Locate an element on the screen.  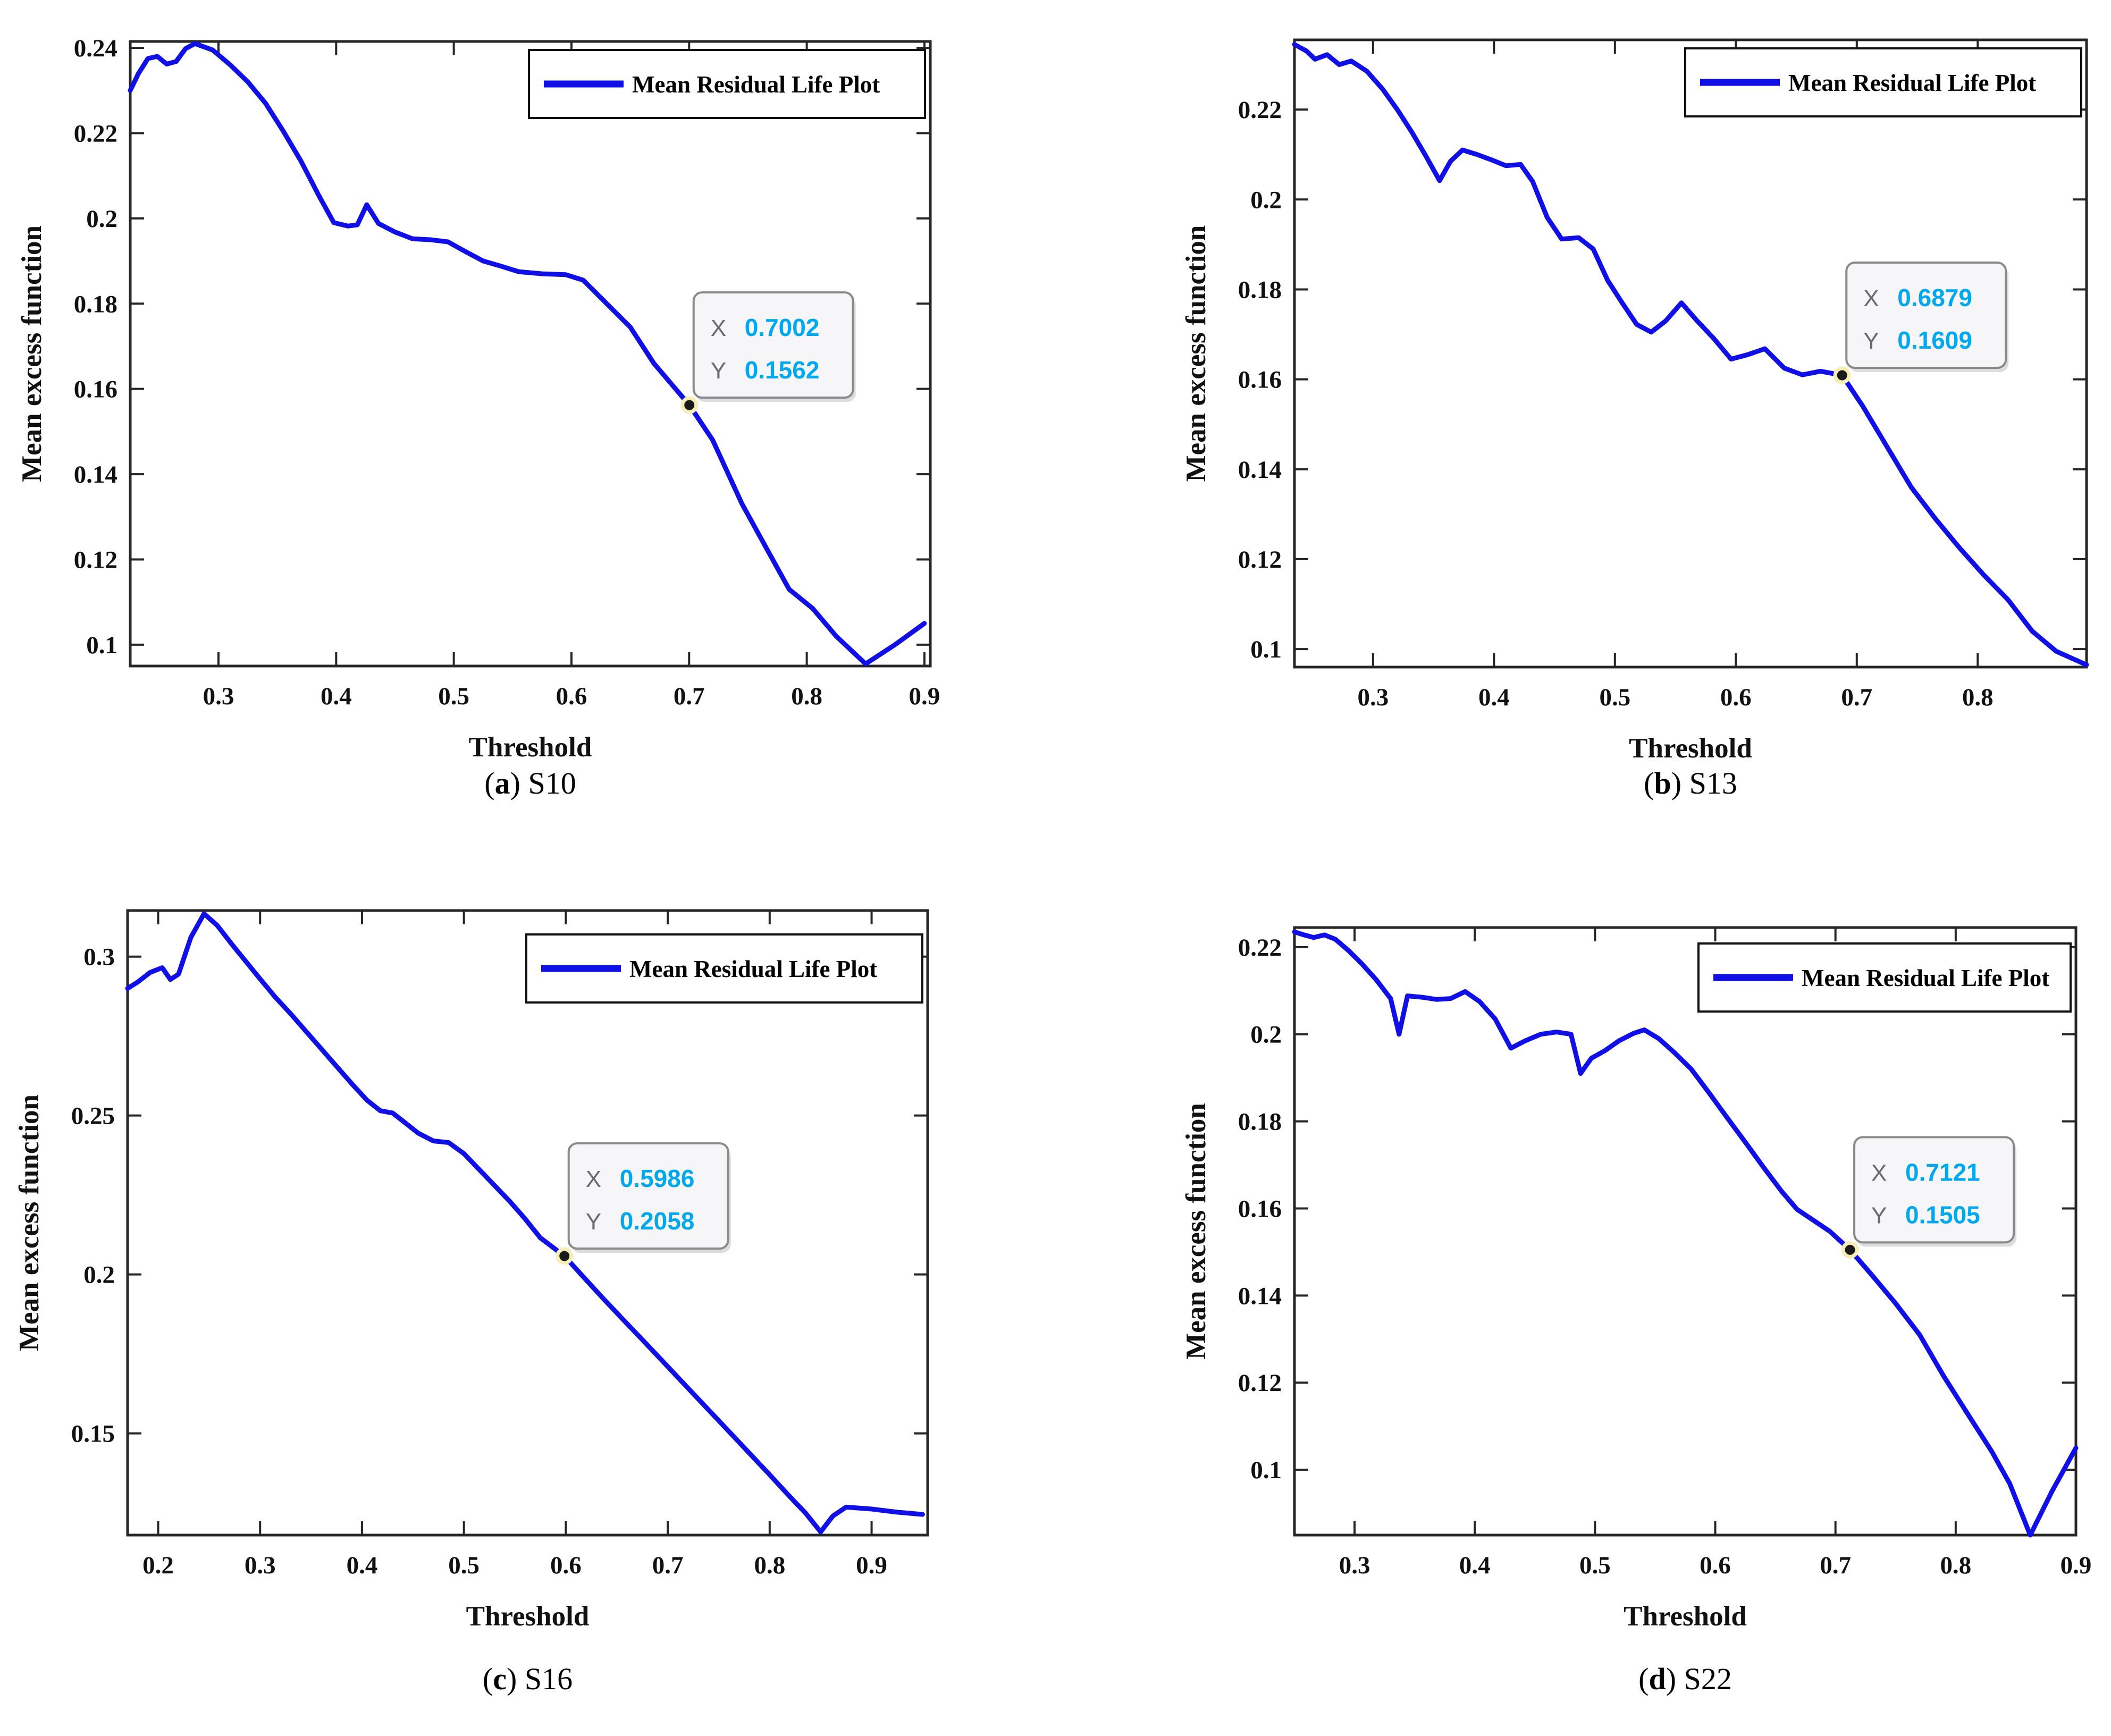
datatip-y-value: 0.1562 is located at coordinates (782, 370).